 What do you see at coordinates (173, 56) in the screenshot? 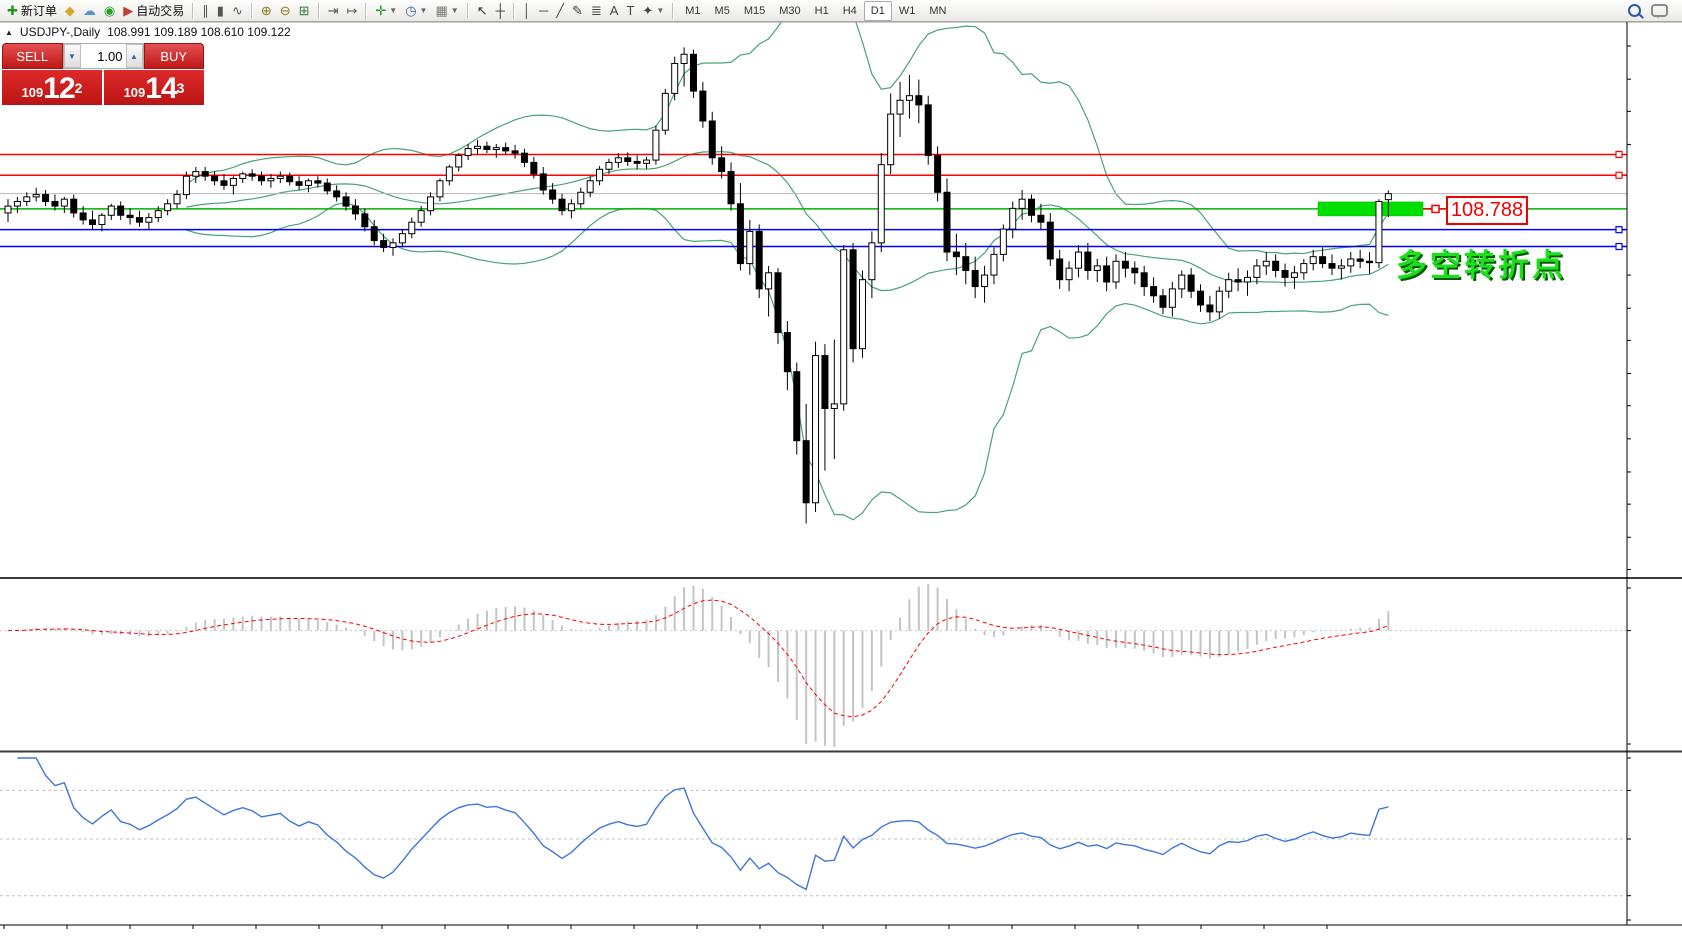
I see `buy-button: BUY` at bounding box center [173, 56].